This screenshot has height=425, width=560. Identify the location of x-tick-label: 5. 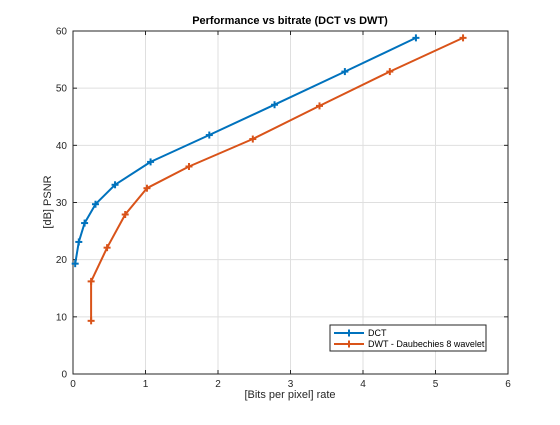
(436, 384).